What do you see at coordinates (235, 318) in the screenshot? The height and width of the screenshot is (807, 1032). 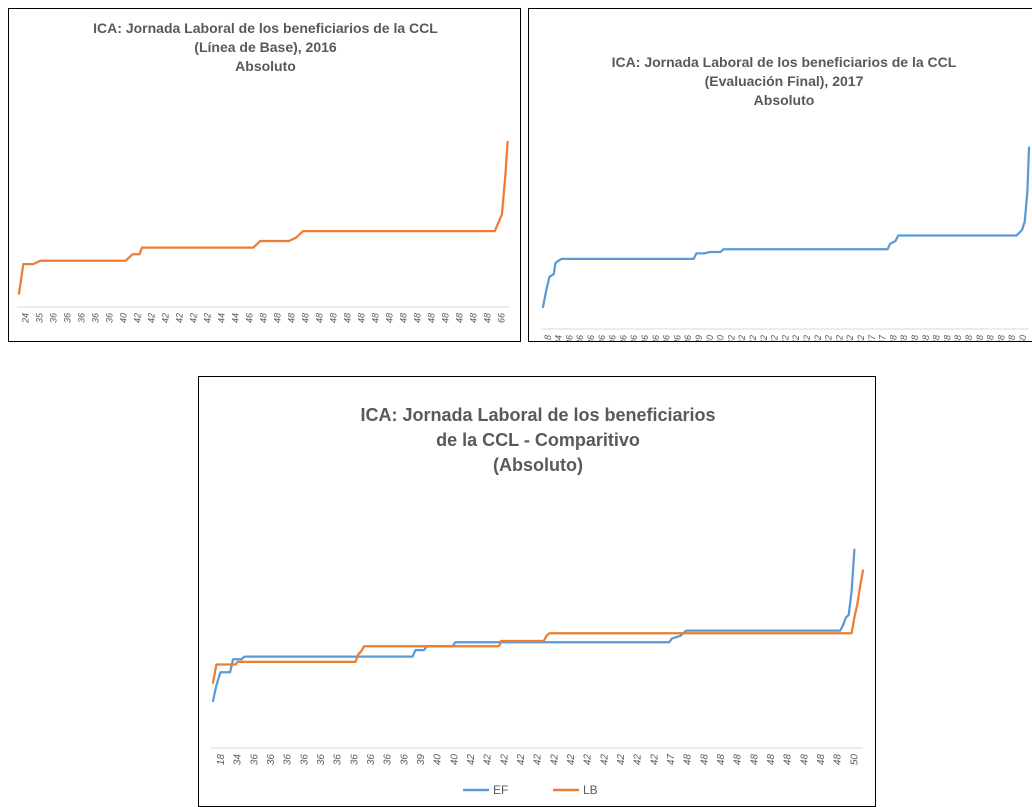 I see `x-tick-label: 44` at bounding box center [235, 318].